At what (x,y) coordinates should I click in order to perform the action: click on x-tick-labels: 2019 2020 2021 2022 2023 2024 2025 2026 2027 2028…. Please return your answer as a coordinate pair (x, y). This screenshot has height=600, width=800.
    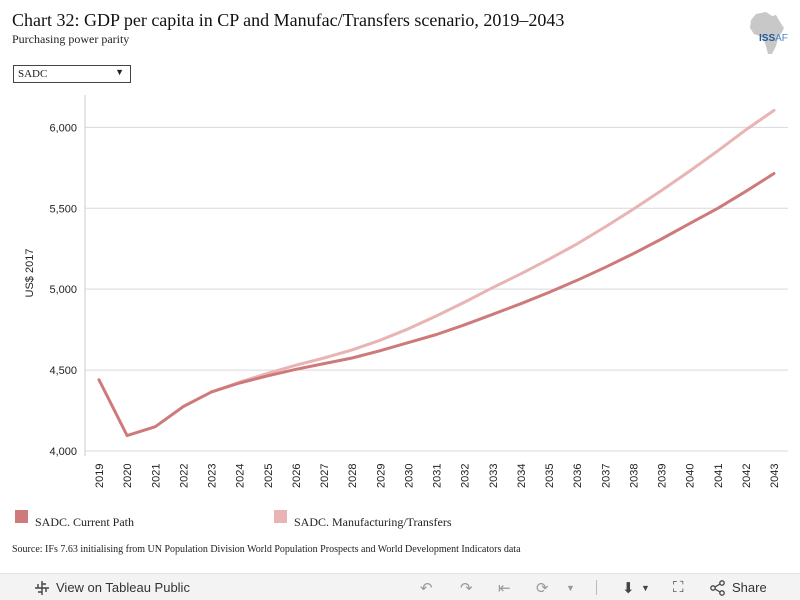
    Looking at the image, I should click on (437, 476).